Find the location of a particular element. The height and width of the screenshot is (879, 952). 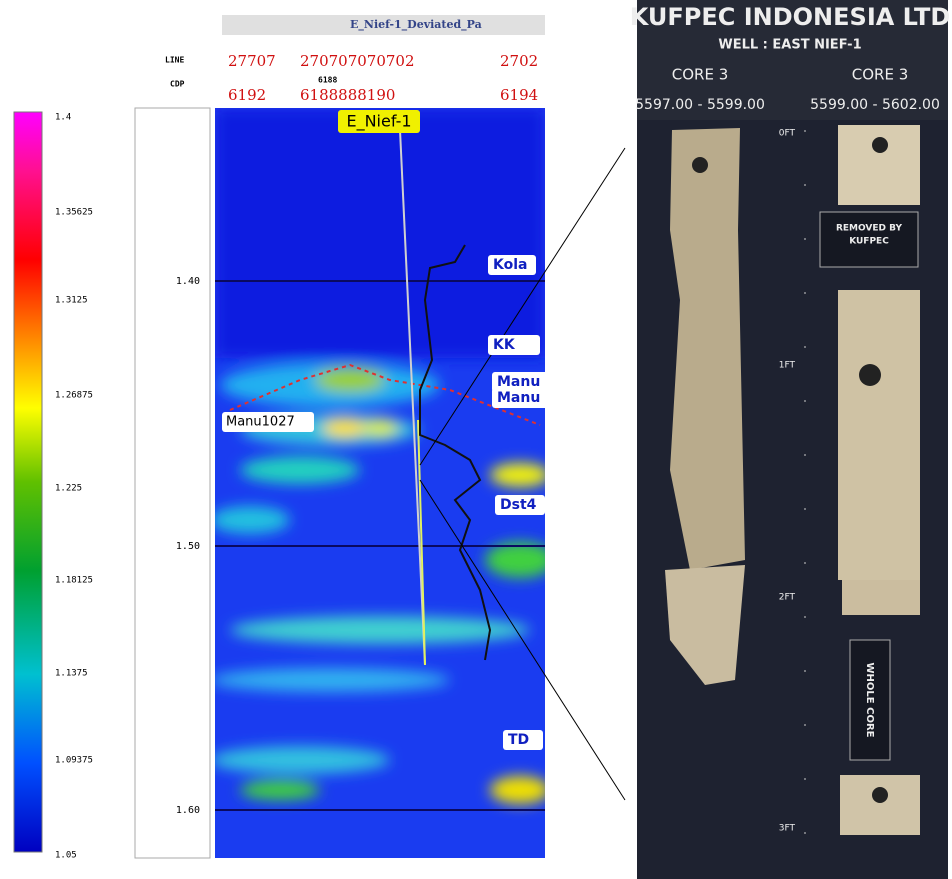

time-tick-label: 1.40 is located at coordinates (188, 281).